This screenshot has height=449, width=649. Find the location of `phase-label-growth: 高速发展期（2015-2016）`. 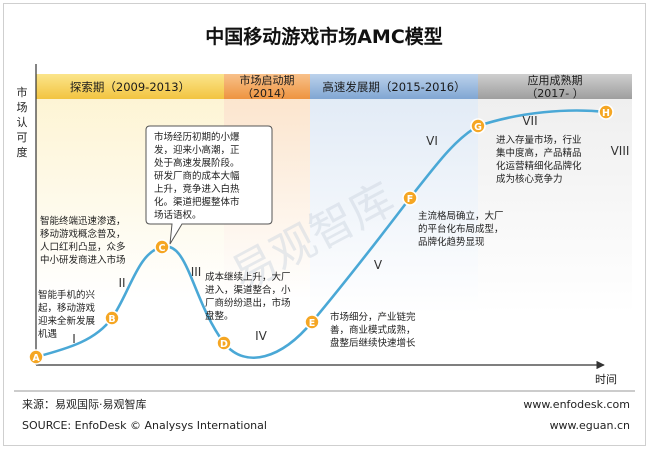

phase-label-growth: 高速发展期（2015-2016） is located at coordinates (393, 87).